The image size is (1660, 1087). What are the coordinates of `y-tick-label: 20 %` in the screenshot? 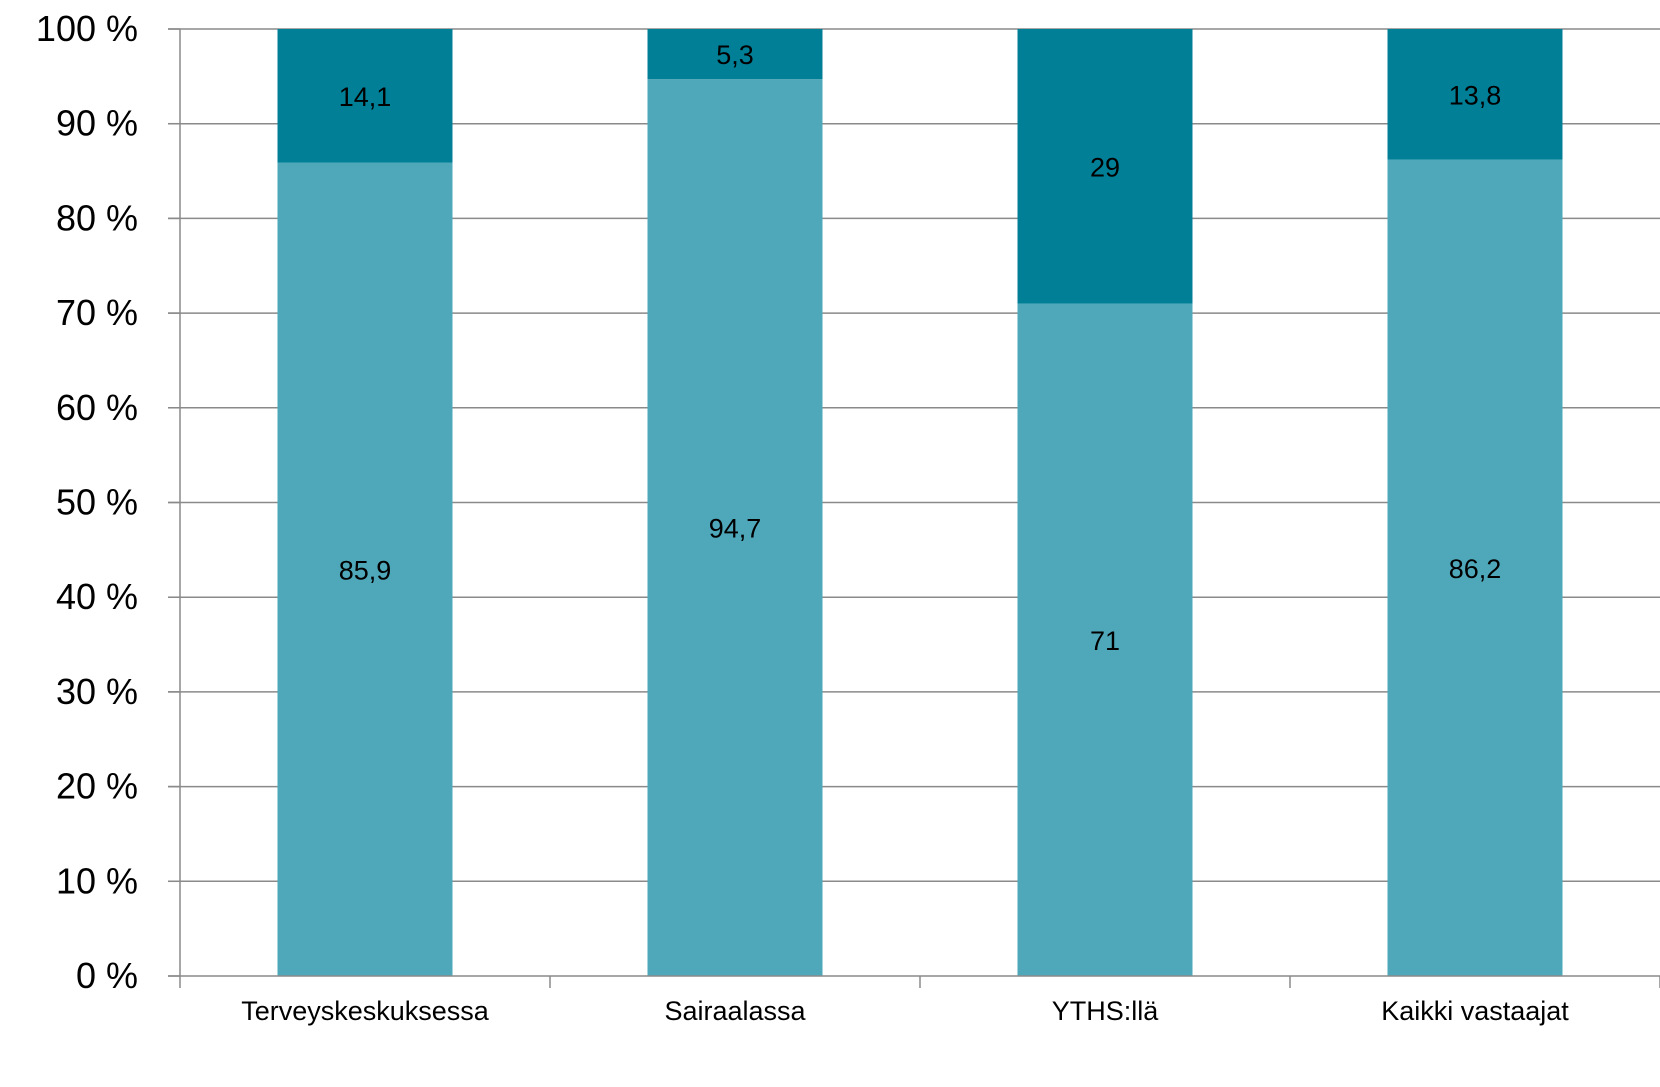 It's located at (97, 786).